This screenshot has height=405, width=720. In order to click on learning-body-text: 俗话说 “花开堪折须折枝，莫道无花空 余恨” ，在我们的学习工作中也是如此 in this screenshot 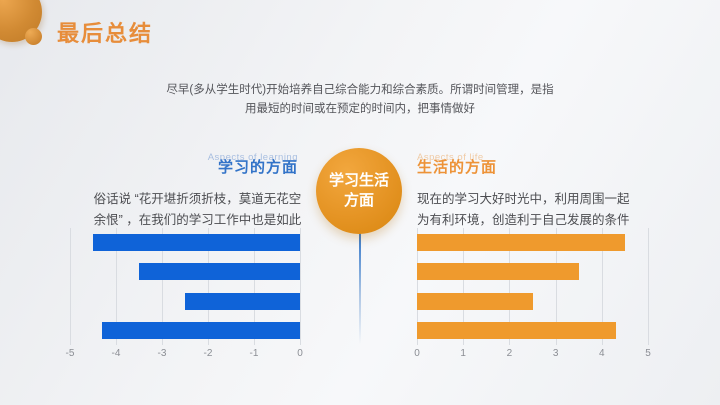, I will do `click(197, 210)`.